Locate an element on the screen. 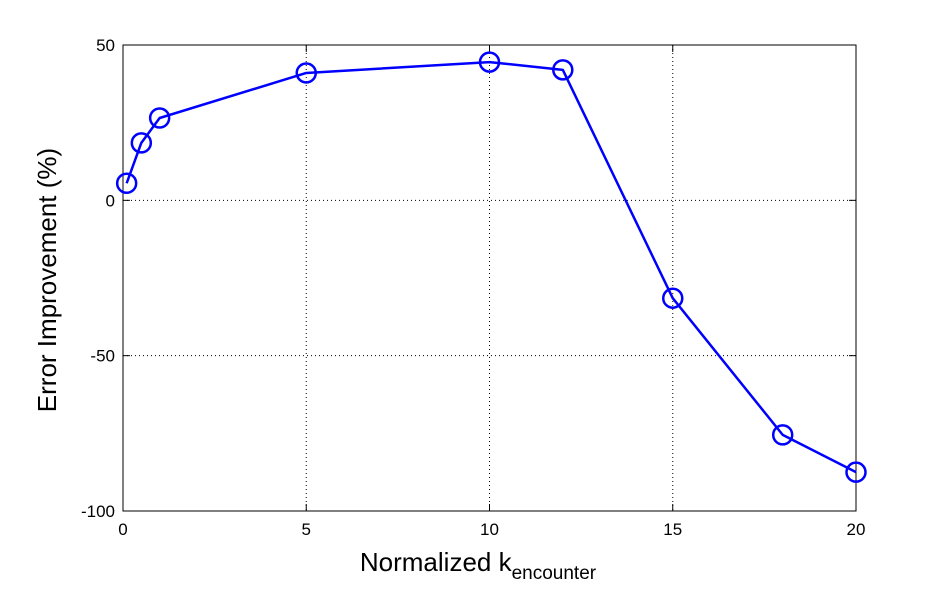 Image resolution: width=947 pixels, height=591 pixels. x-axis-label: Normalized kencounter is located at coordinates (478, 565).